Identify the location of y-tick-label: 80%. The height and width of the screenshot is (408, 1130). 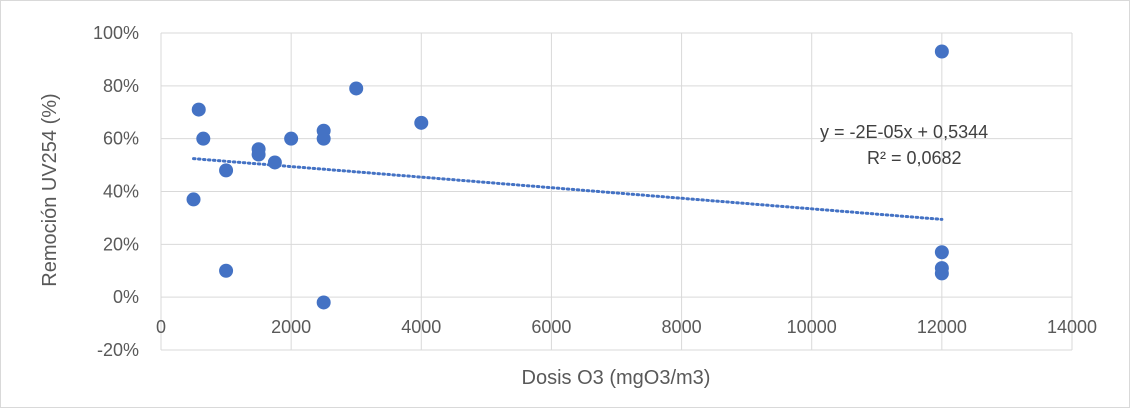
(121, 86).